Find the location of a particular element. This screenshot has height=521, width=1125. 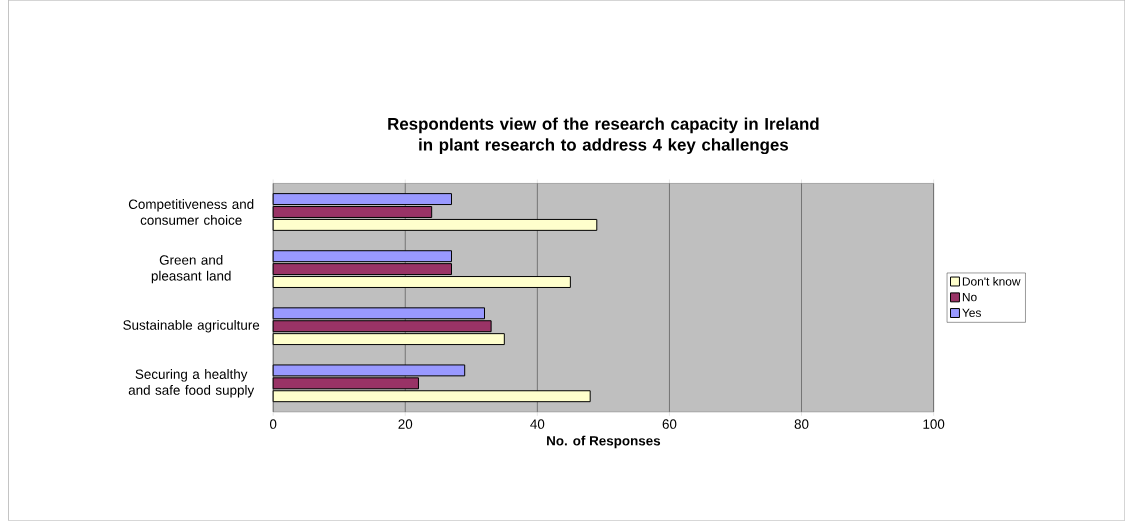

x-tick-label: 0 is located at coordinates (273, 424).